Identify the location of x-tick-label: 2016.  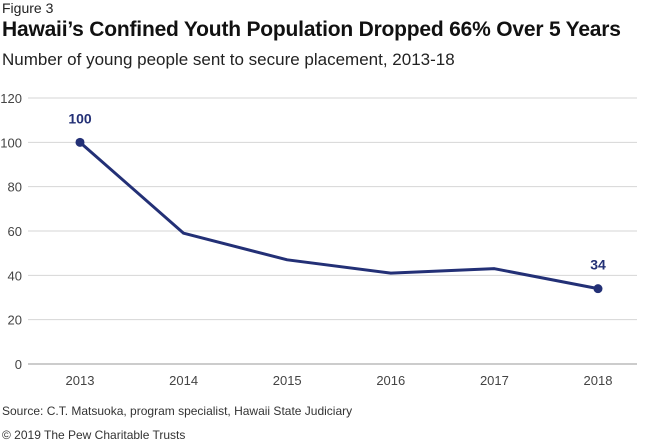
(390, 380).